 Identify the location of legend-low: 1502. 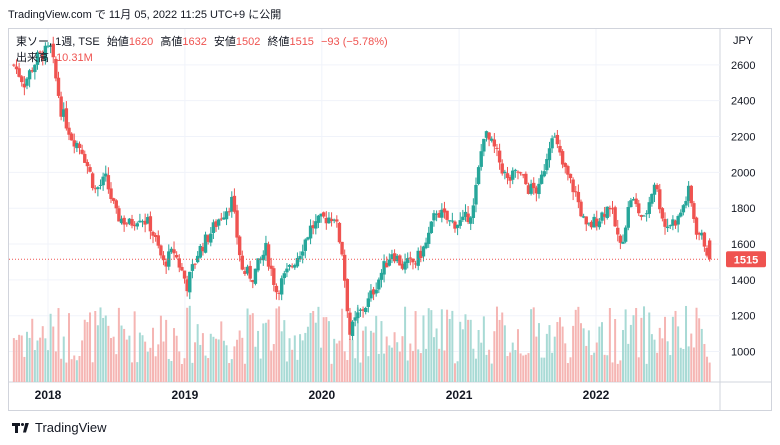
(248, 42).